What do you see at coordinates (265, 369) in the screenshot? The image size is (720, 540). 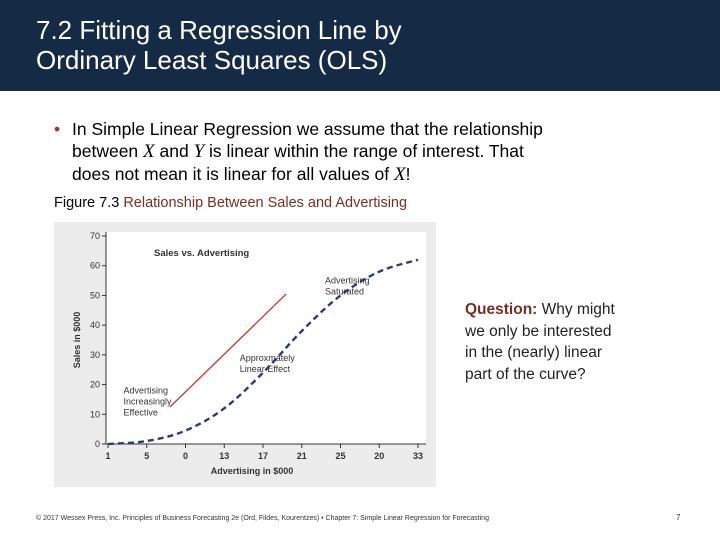 I see `annotation-text: Linear Effect` at bounding box center [265, 369].